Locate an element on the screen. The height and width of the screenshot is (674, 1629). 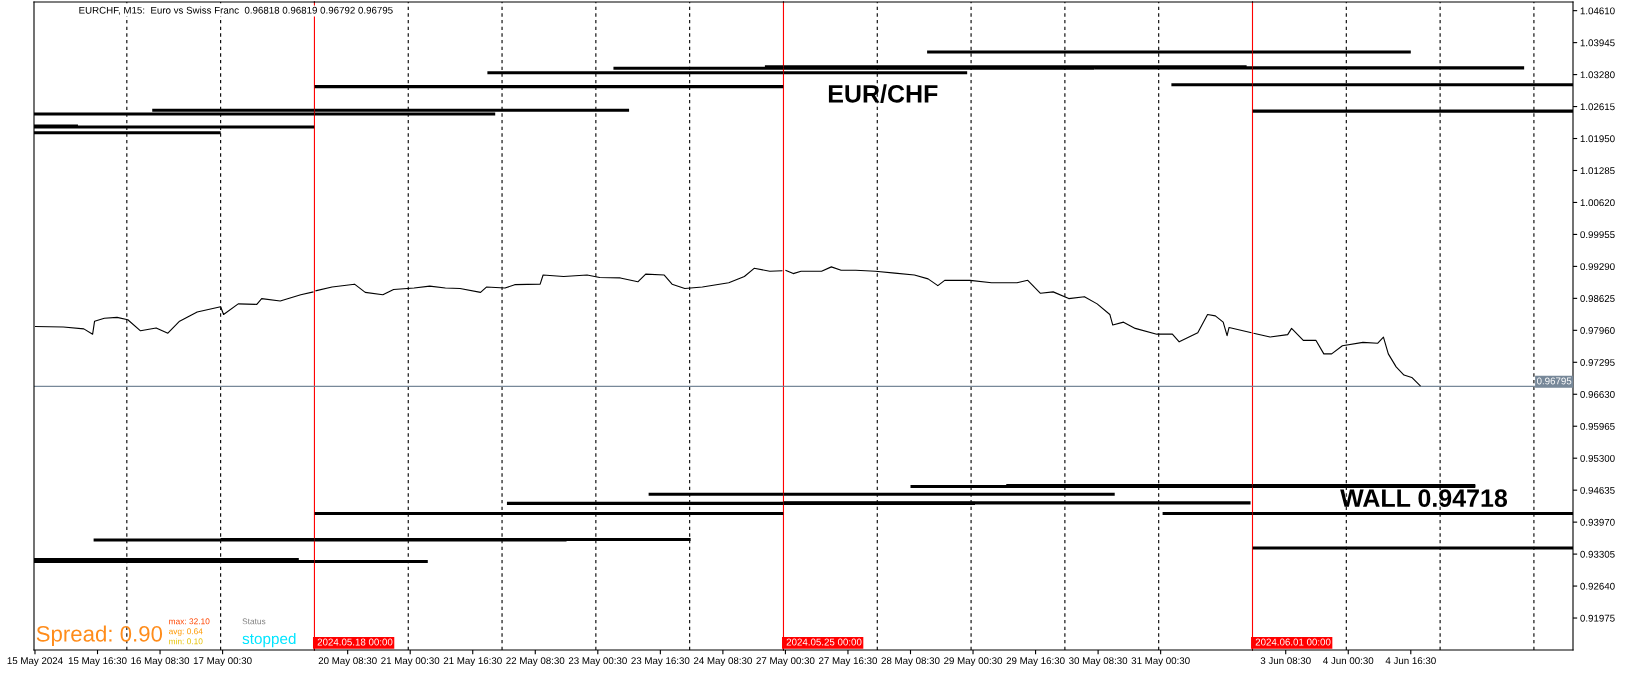
y-tick-label: 0.91975 is located at coordinates (1597, 618).